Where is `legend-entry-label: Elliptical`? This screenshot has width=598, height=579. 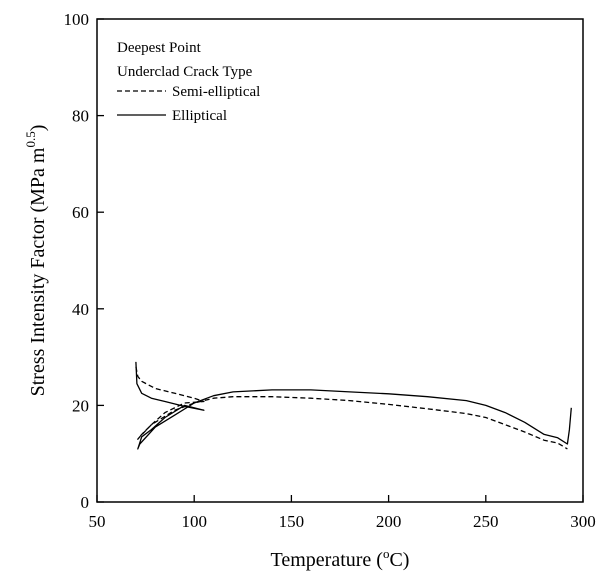 legend-entry-label: Elliptical is located at coordinates (199, 116).